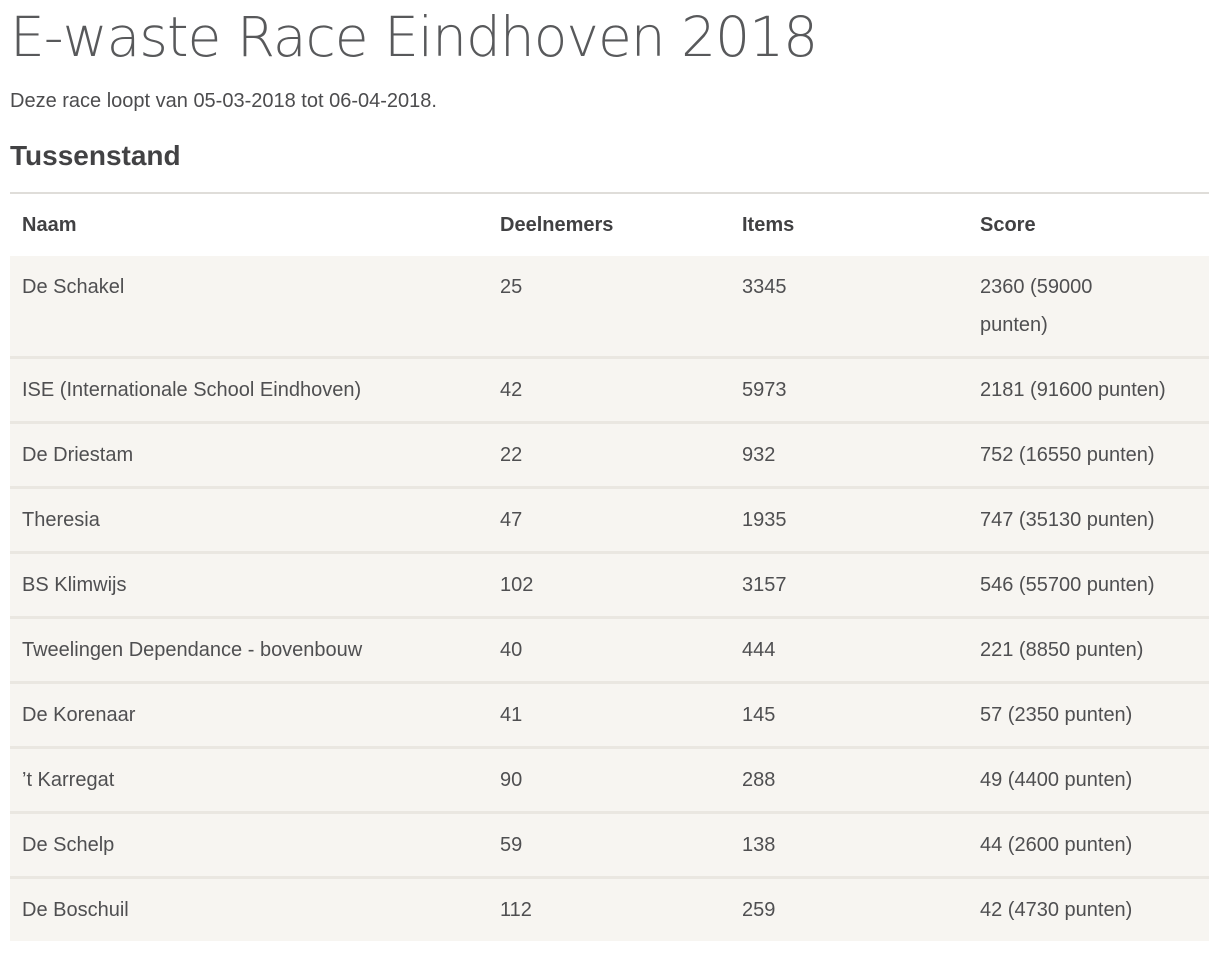  I want to click on table-row: De Boschuil 112 259 42 (4730 punten), so click(609, 909).